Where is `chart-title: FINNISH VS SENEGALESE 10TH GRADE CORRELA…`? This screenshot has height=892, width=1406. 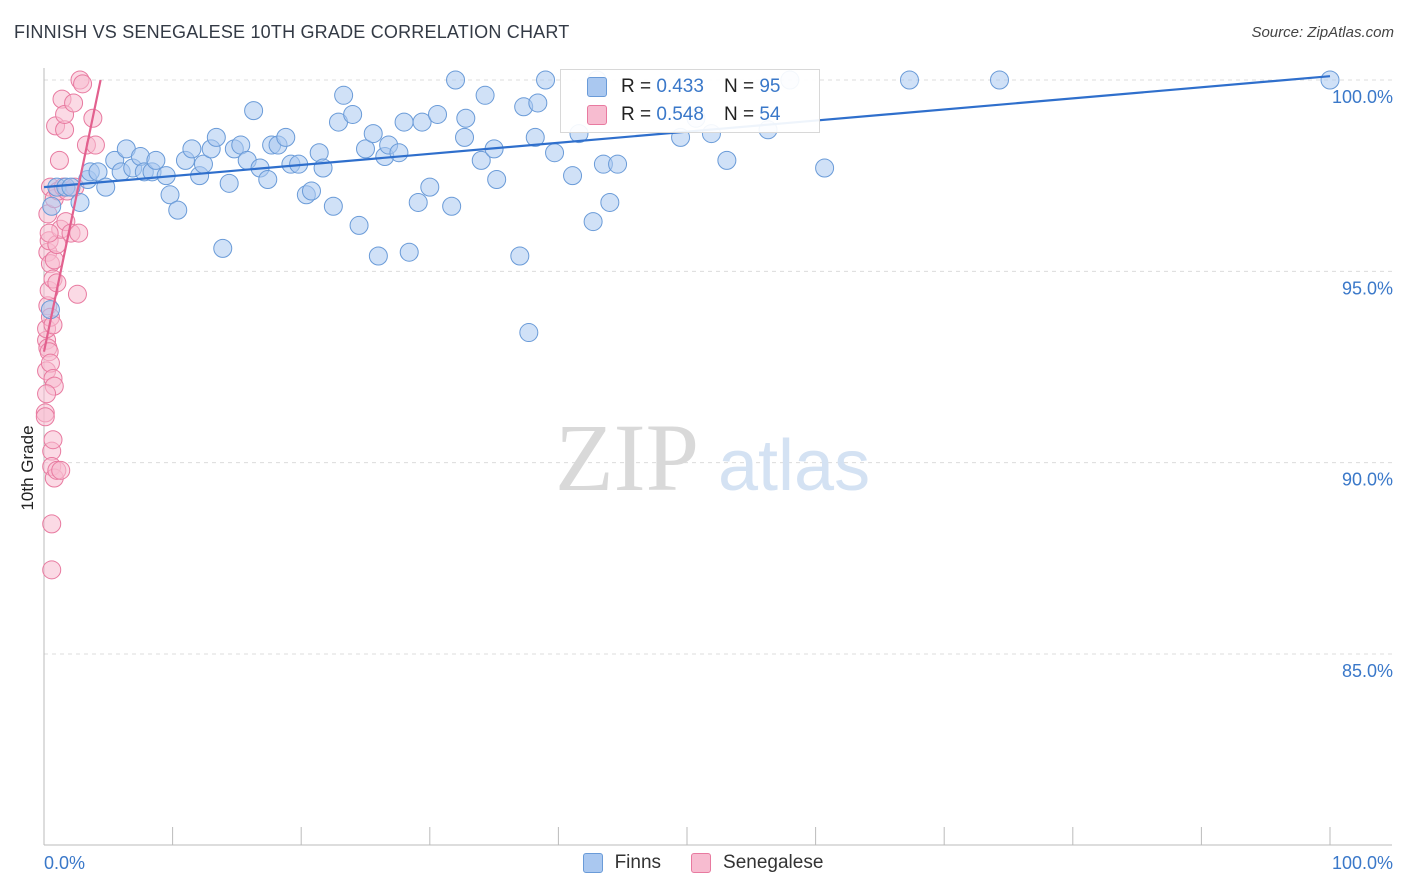 chart-title: FINNISH VS SENEGALESE 10TH GRADE CORRELA… is located at coordinates (292, 32).